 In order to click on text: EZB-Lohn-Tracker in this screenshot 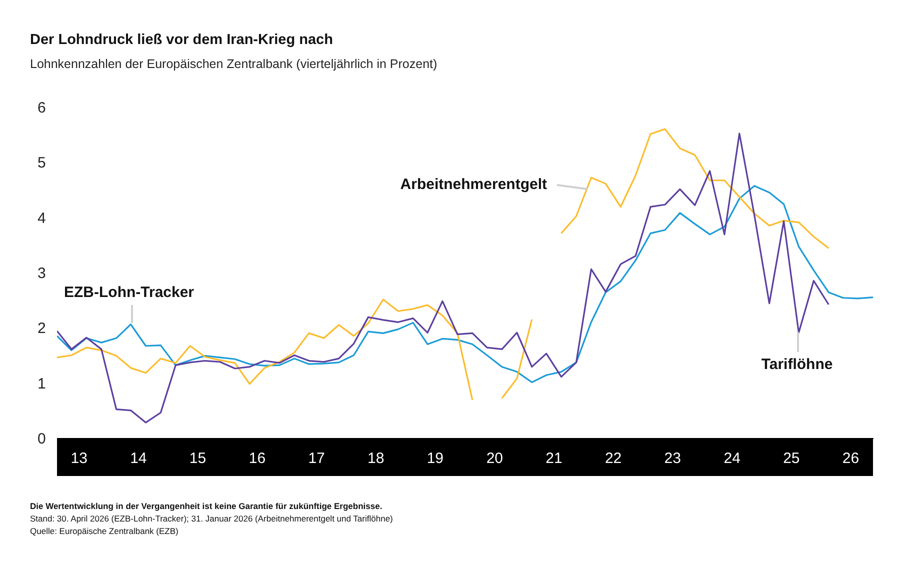, I will do `click(129, 292)`.